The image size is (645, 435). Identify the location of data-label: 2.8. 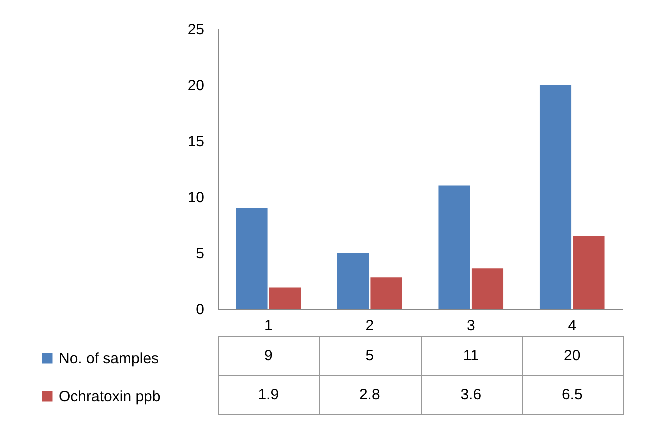
(369, 395).